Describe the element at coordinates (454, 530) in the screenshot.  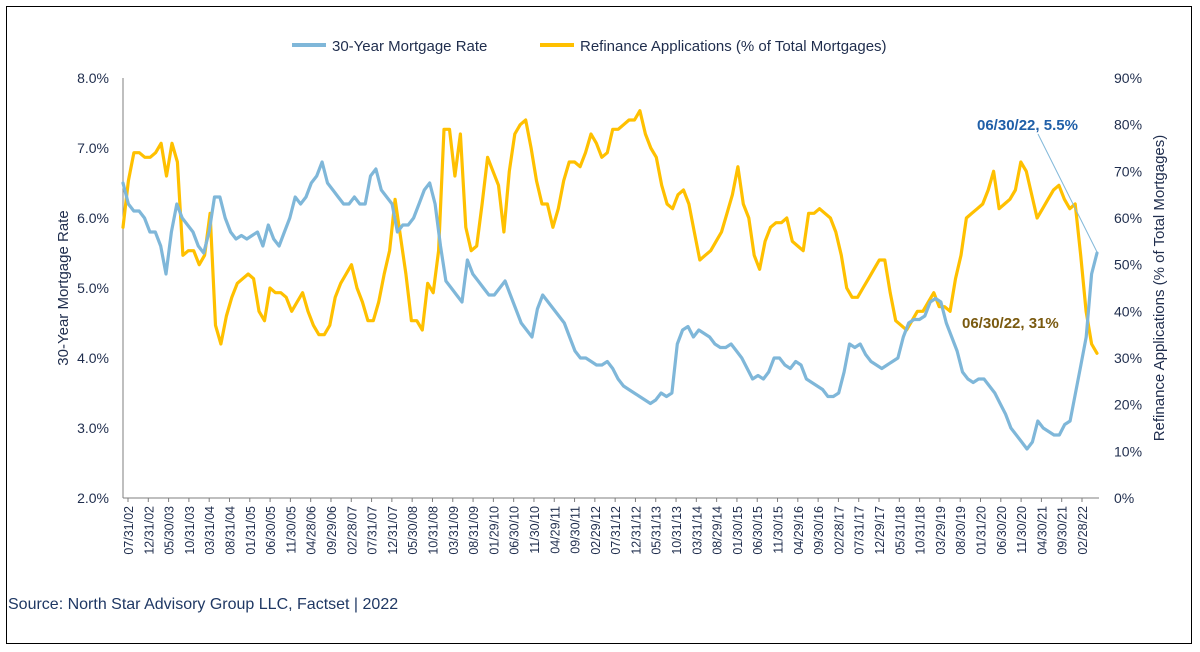
I see `x-tick-label: 03/31/09` at that location.